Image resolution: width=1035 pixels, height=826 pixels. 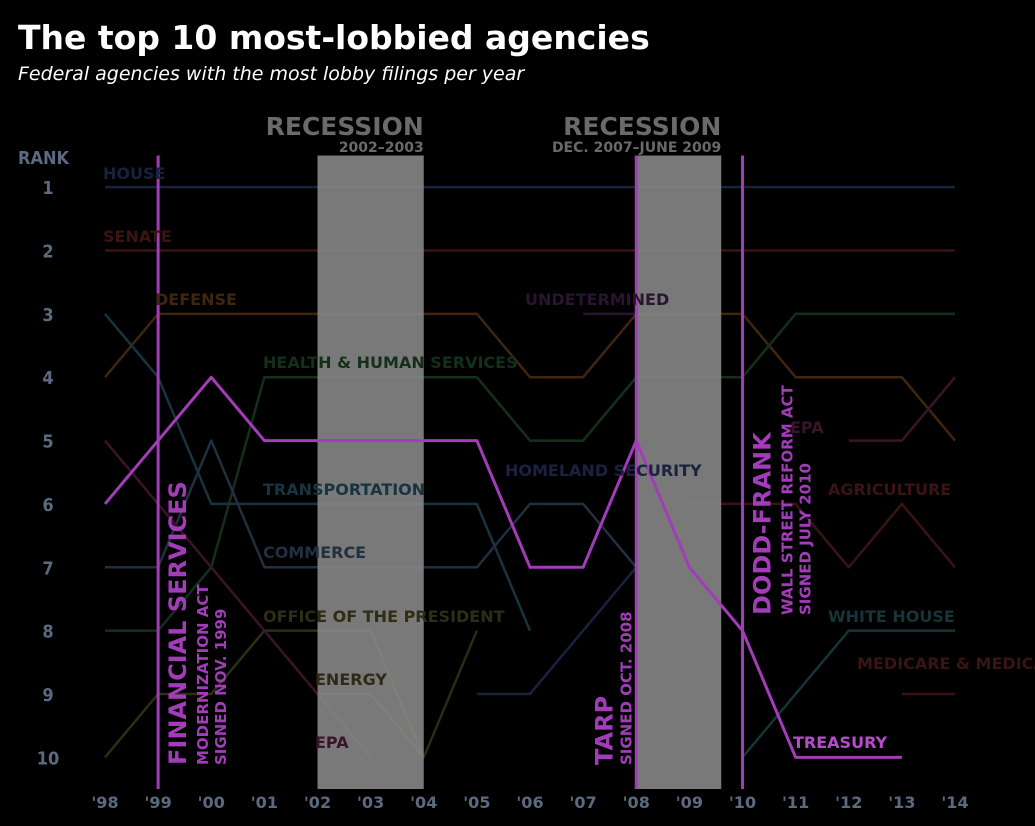 What do you see at coordinates (529, 802) in the screenshot?
I see `x-tick-label: '06` at bounding box center [529, 802].